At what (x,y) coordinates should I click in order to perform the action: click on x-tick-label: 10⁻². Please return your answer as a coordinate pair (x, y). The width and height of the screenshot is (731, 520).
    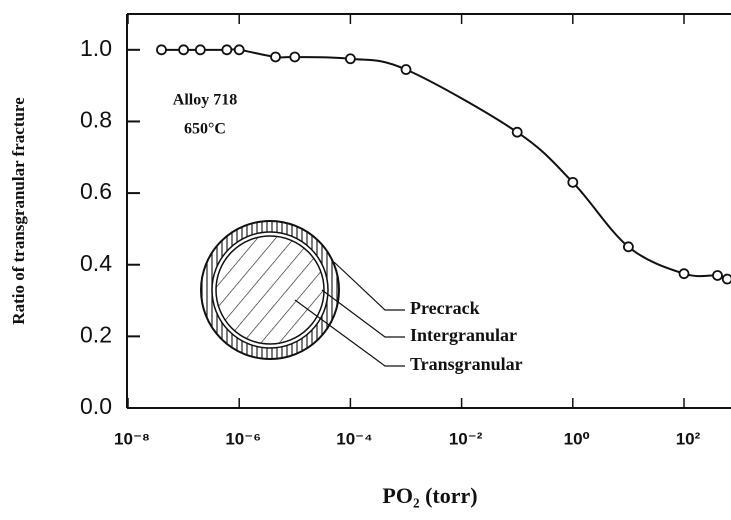
    Looking at the image, I should click on (466, 438).